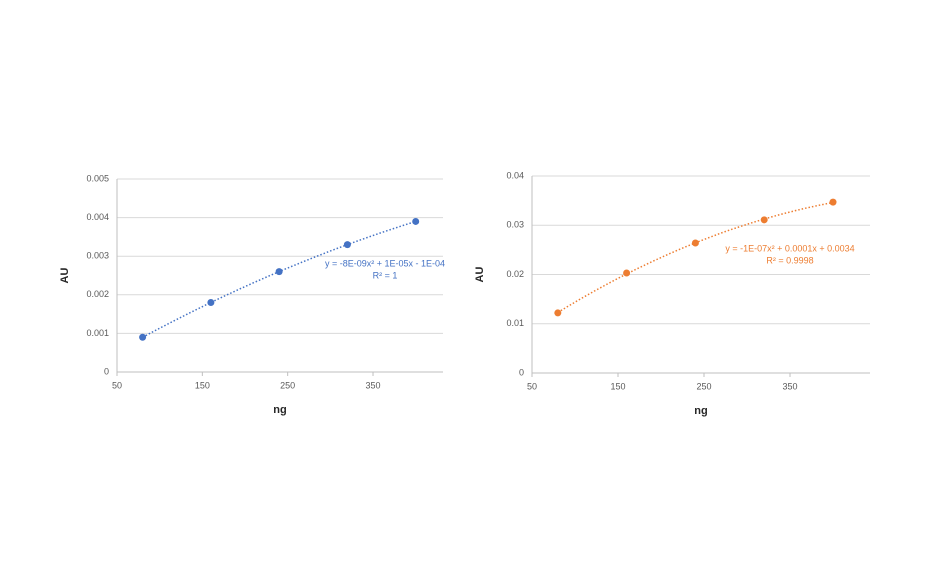 The image size is (930, 576). What do you see at coordinates (97, 333) in the screenshot?
I see `y-tick-label: 0.001` at bounding box center [97, 333].